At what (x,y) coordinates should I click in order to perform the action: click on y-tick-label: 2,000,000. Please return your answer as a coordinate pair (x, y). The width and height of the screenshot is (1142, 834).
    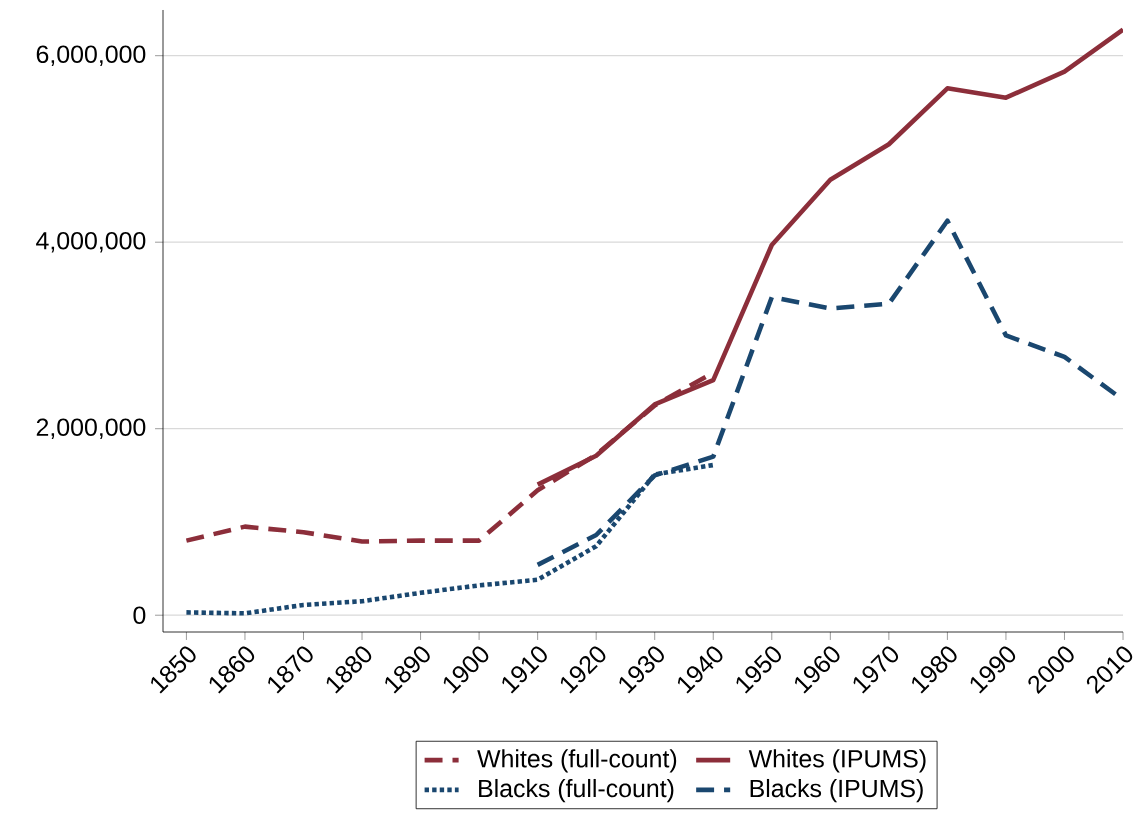
    Looking at the image, I should click on (91, 428).